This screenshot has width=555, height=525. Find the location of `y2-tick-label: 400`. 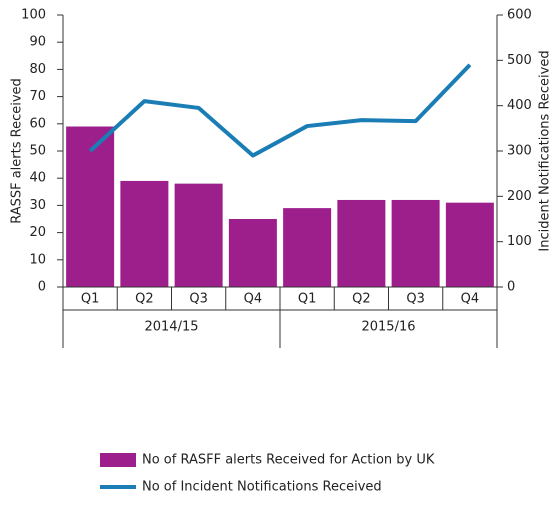

y2-tick-label: 400 is located at coordinates (519, 105).